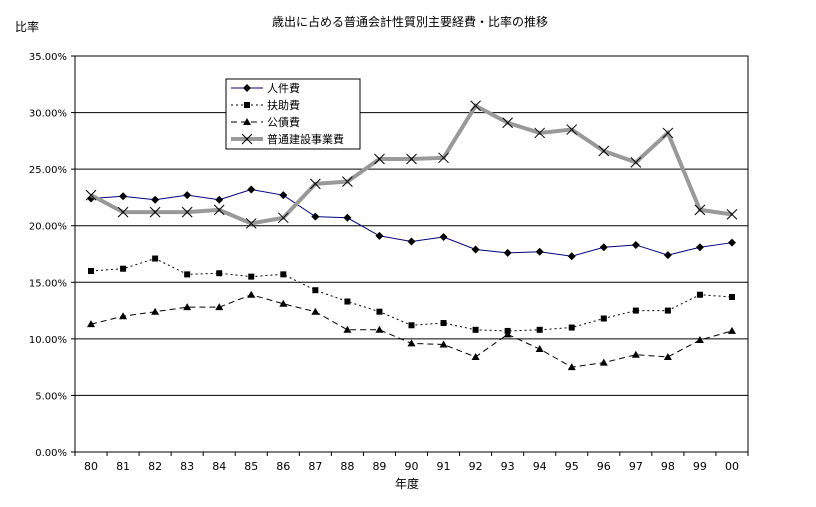 The width and height of the screenshot is (816, 507). I want to click on x-tick-label: 97, so click(636, 466).